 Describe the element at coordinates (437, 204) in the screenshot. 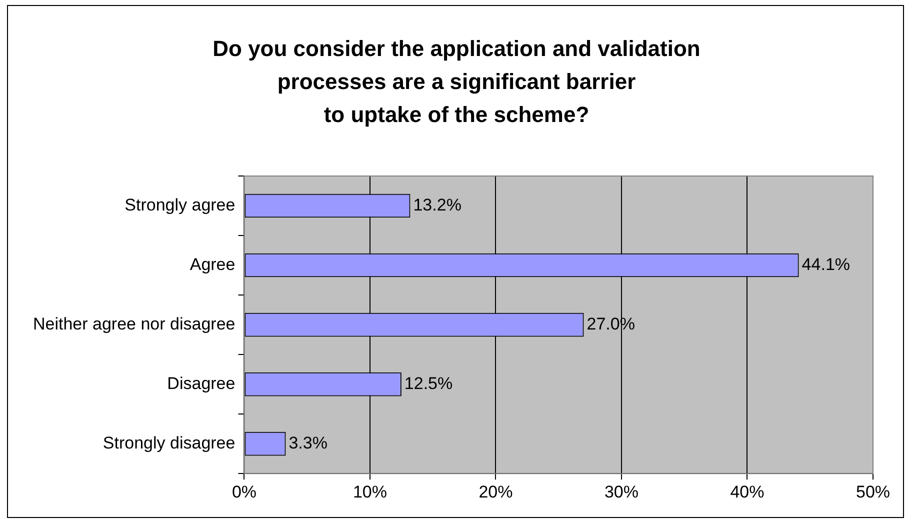

I see `data-label: 13.2%` at that location.